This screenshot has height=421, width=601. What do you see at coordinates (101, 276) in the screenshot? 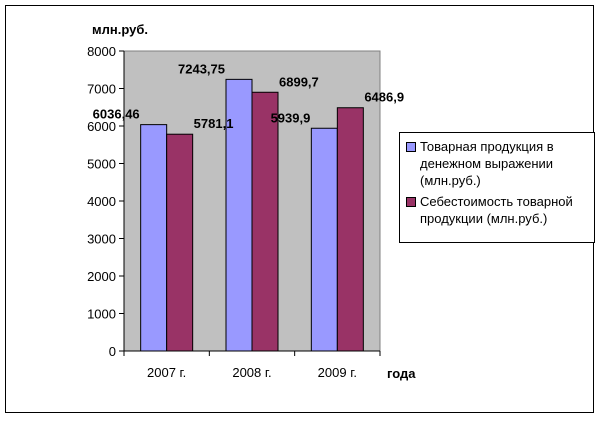
I see `y-tick-label: 2000` at bounding box center [101, 276].